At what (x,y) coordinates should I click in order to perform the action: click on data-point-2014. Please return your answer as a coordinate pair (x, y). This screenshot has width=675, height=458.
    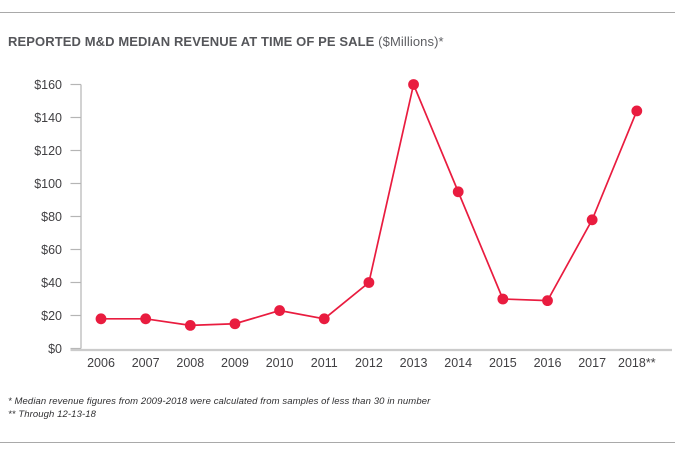
    Looking at the image, I should click on (458, 192).